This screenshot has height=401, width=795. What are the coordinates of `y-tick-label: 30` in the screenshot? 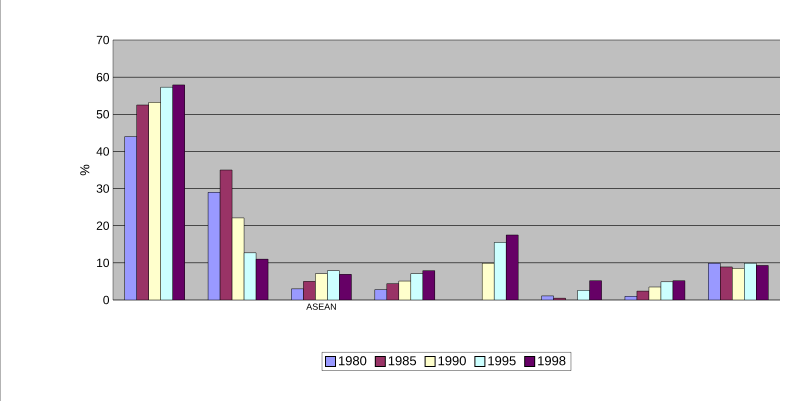 It's located at (103, 188).